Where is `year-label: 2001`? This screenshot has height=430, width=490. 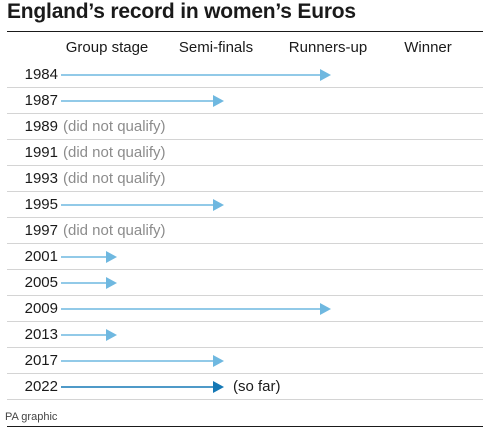 year-label: 2001 is located at coordinates (41, 256).